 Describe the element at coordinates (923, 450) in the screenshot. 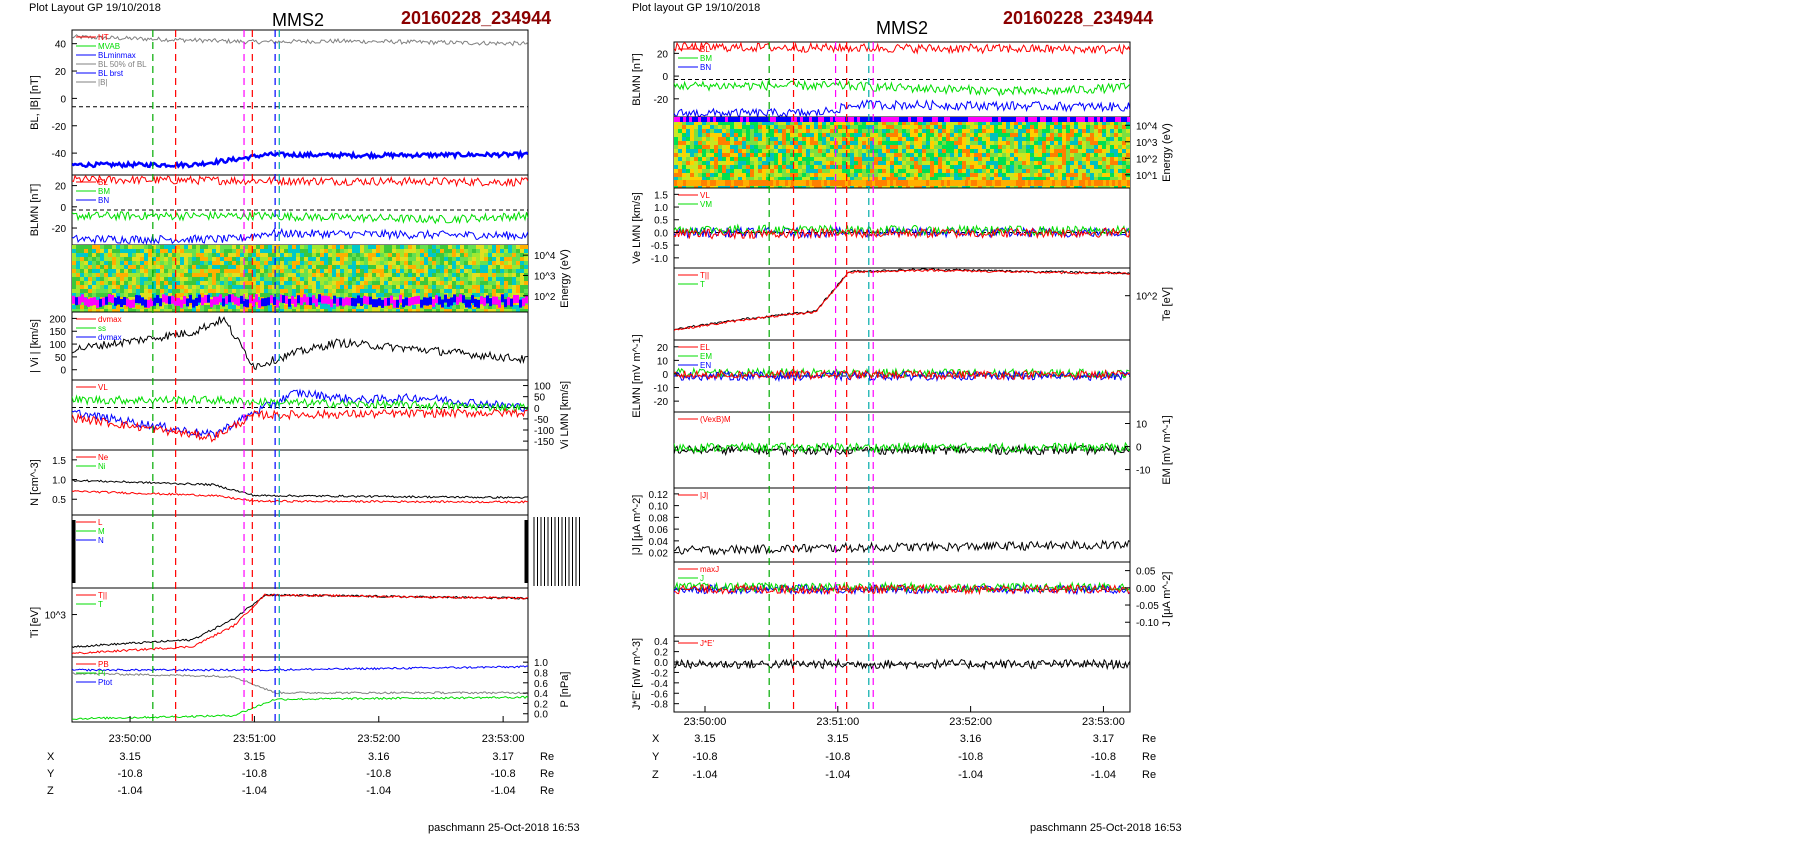

I see `panel-em: 100-10 EM [mV m^-1](VexB)M` at that location.